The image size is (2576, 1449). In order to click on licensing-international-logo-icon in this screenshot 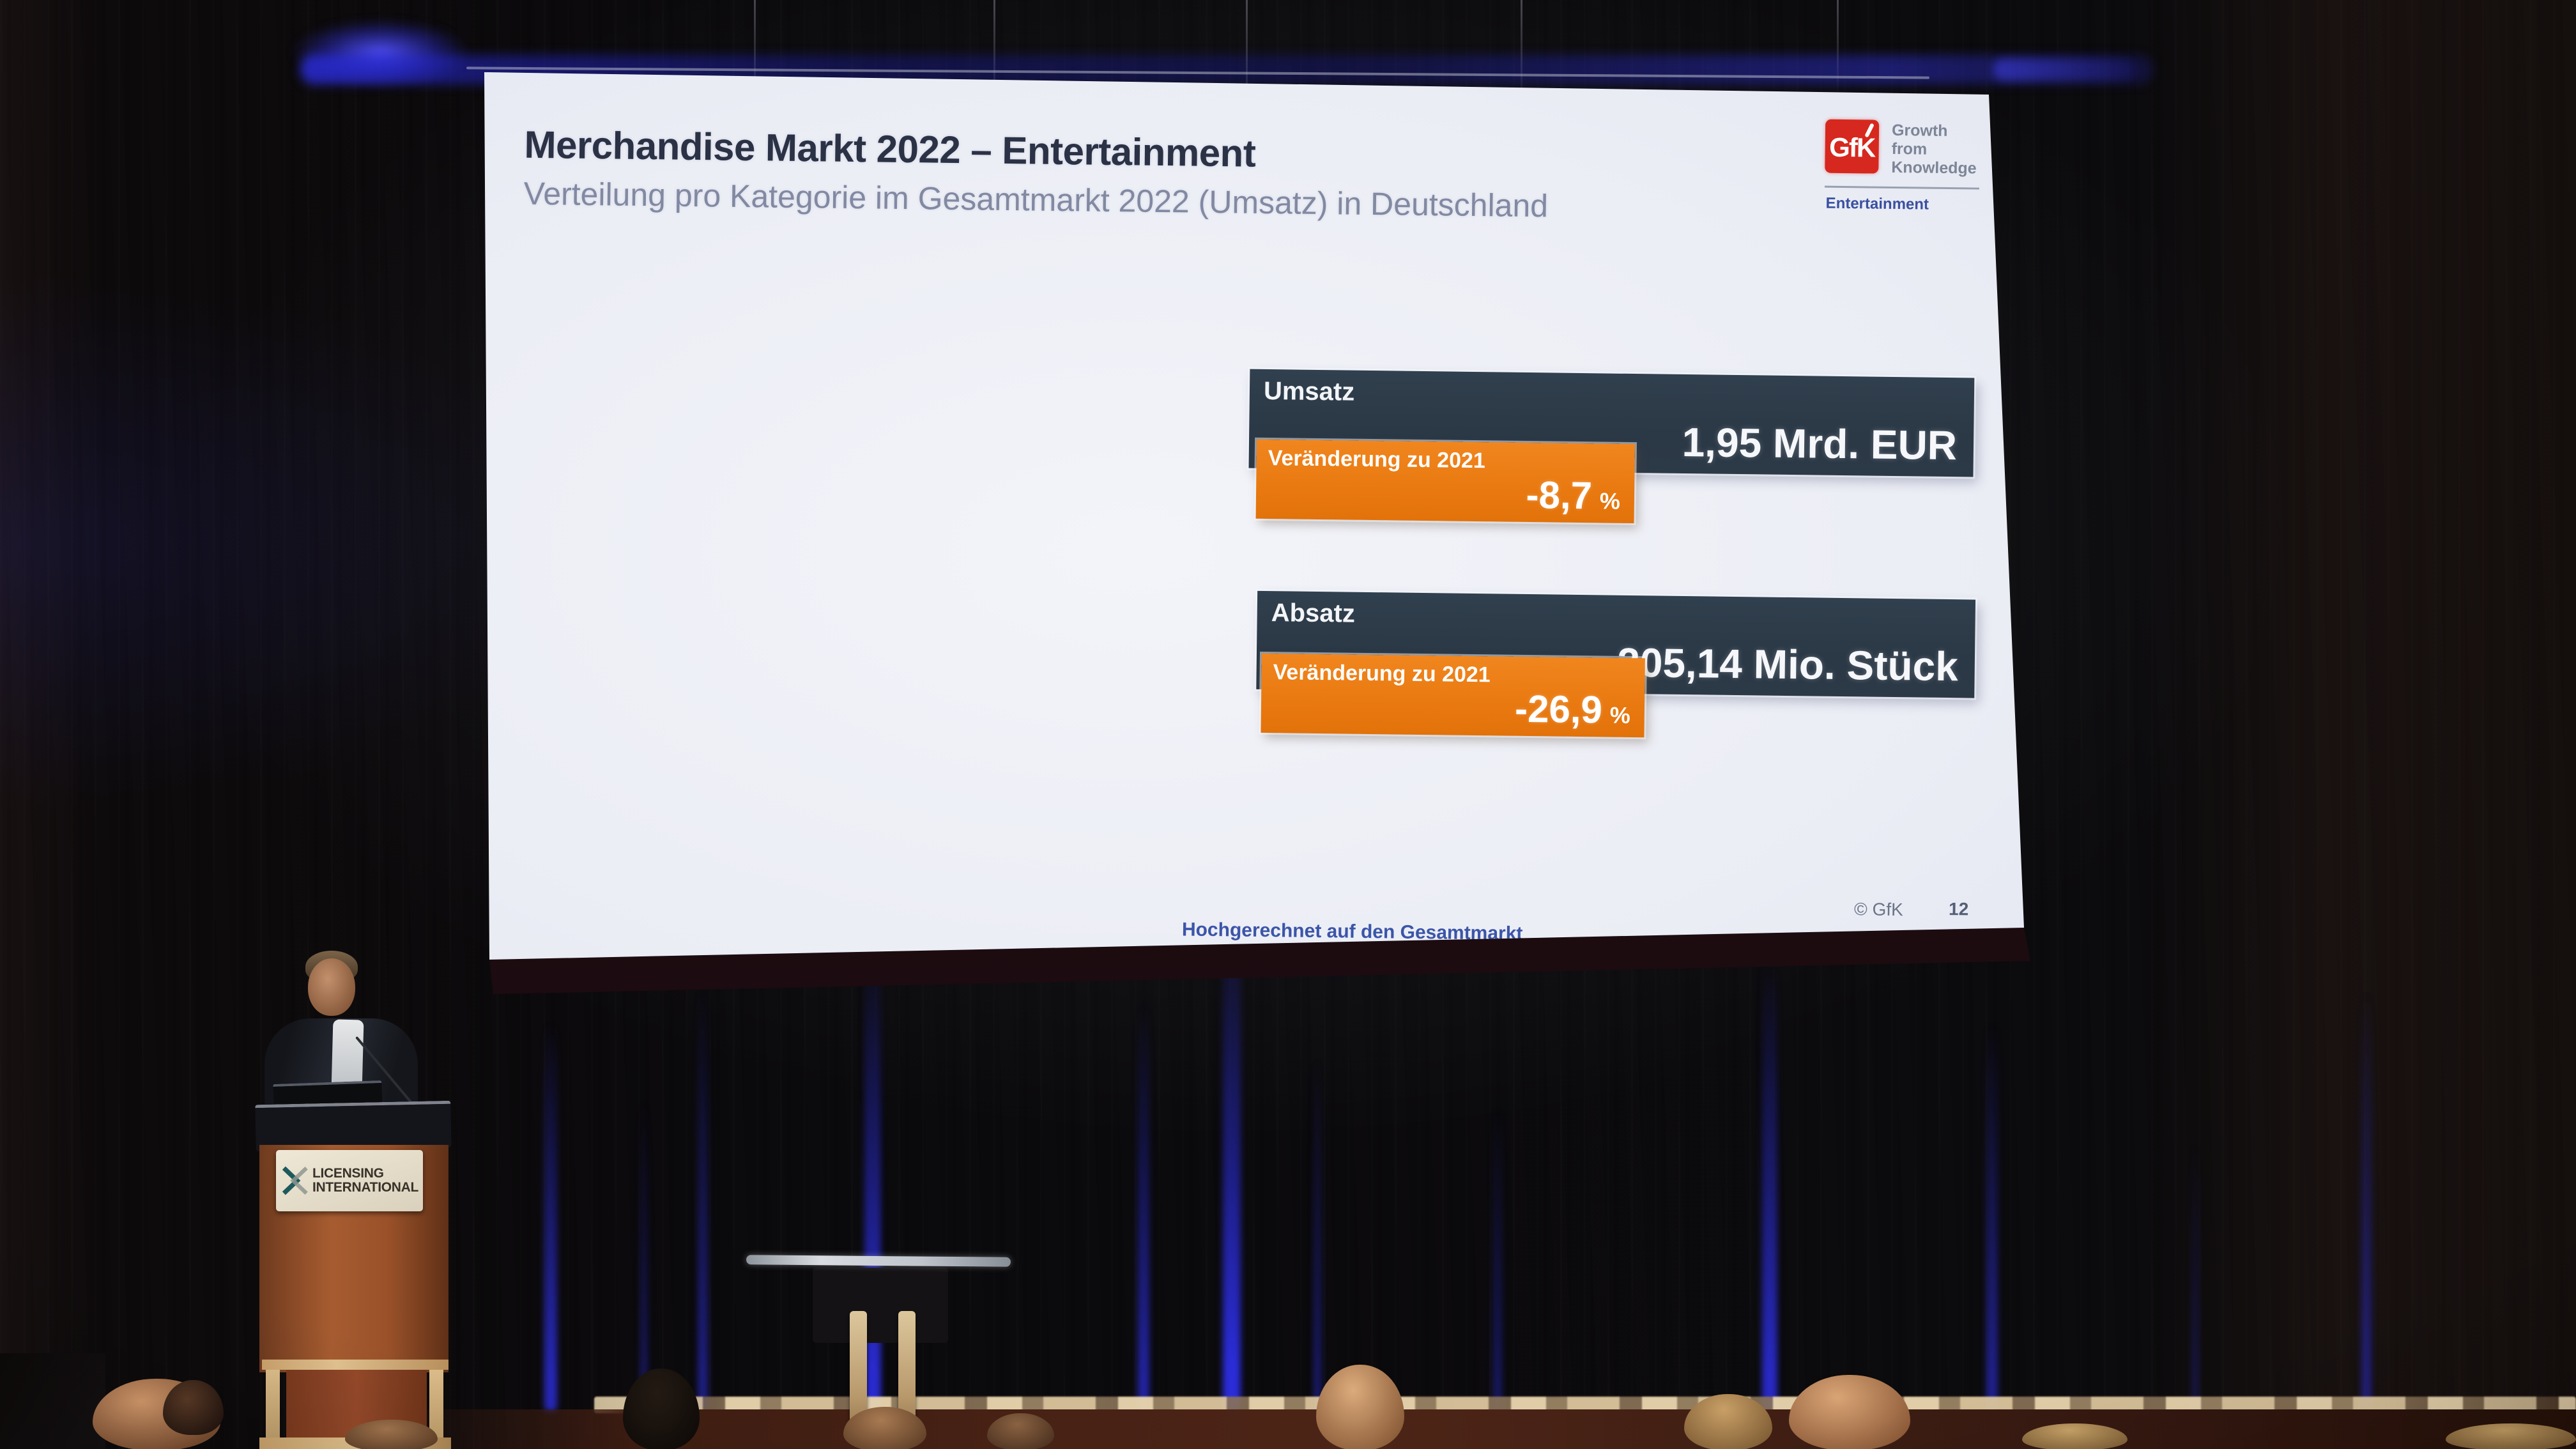, I will do `click(295, 1180)`.